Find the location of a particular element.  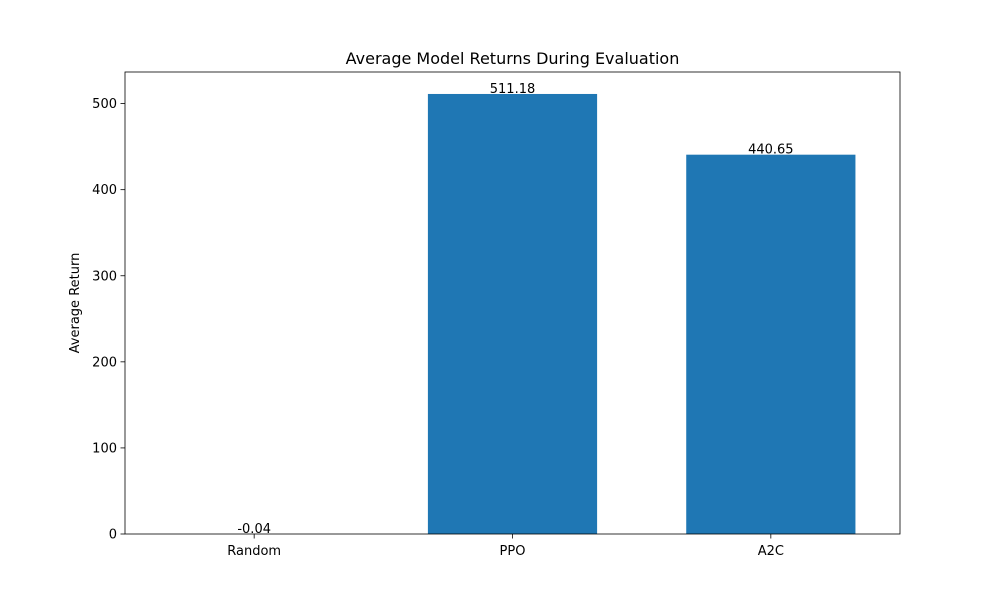

bar-ppo is located at coordinates (512, 314).